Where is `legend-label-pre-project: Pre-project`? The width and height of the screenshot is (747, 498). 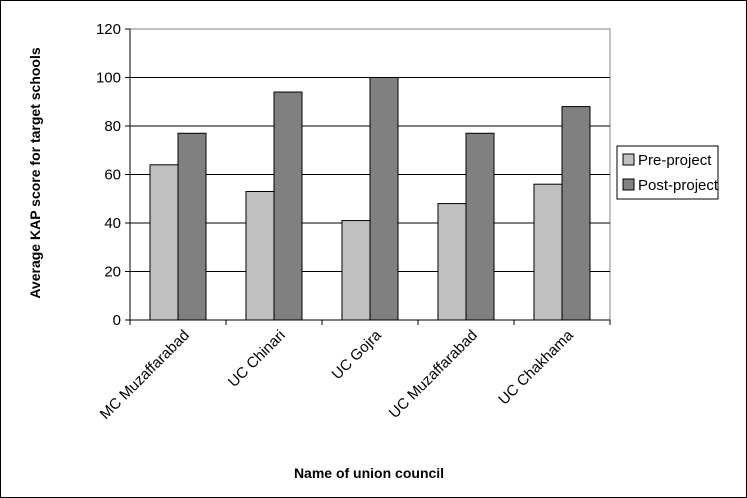
legend-label-pre-project: Pre-project is located at coordinates (675, 160).